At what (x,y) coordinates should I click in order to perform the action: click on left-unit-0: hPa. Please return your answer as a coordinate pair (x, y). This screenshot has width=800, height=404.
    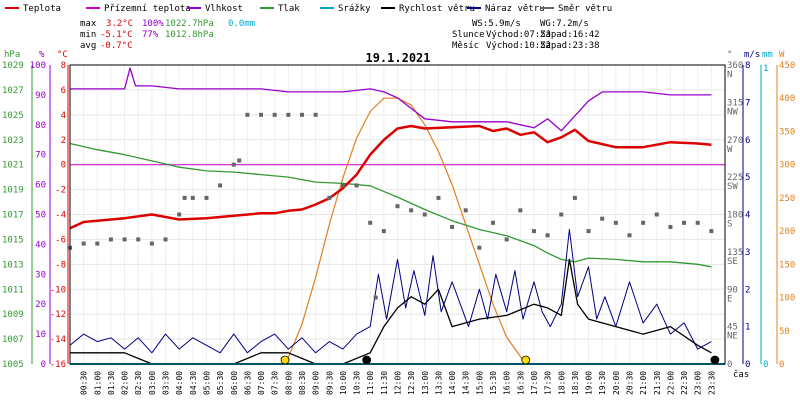
    Looking at the image, I should click on (12, 55).